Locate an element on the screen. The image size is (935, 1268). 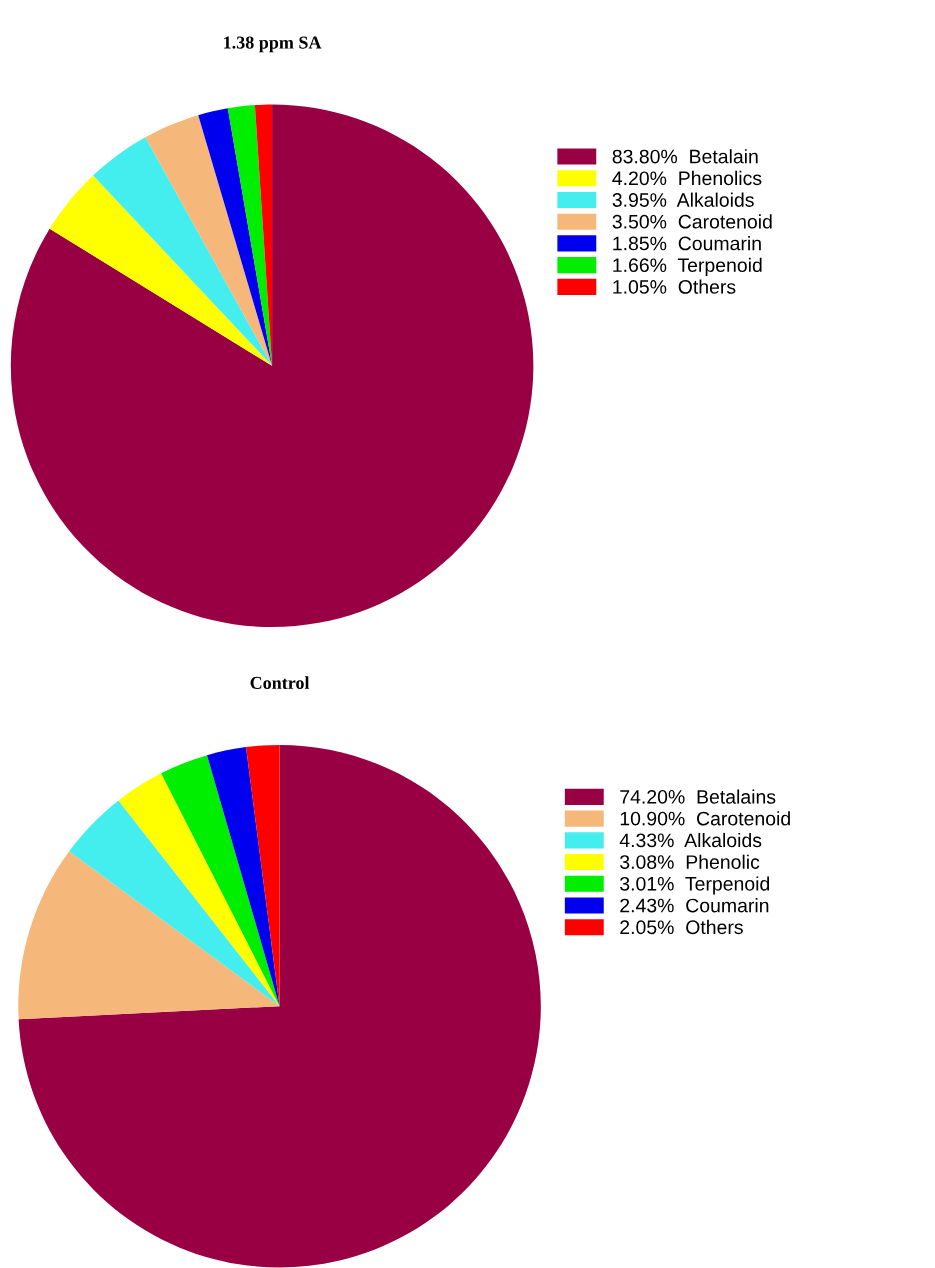
legend-label: 3.95% Alkaloids is located at coordinates (683, 199).